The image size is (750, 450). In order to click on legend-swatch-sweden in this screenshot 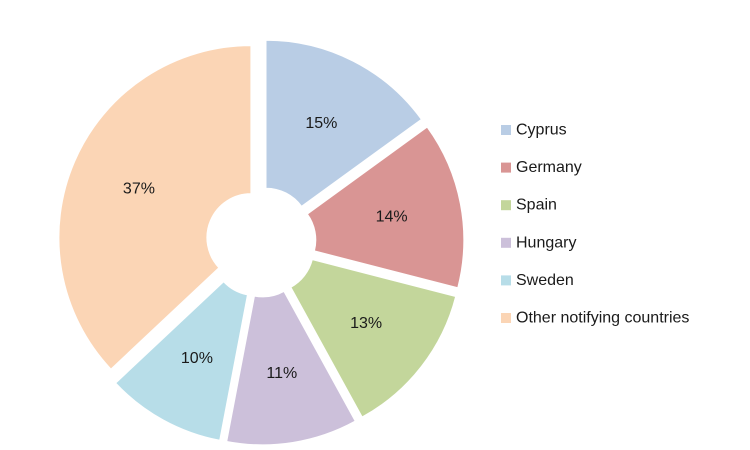, I will do `click(506, 280)`.